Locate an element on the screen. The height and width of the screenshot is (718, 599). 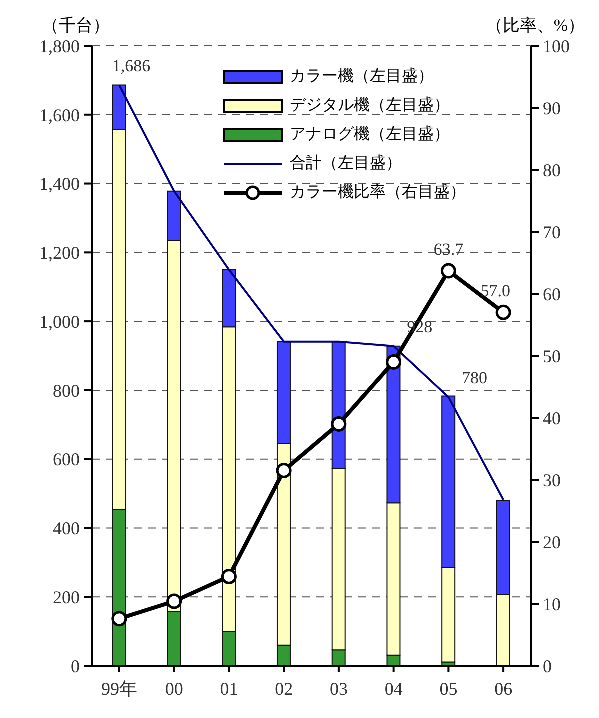
y-tick-label: 600 is located at coordinates (66, 460).